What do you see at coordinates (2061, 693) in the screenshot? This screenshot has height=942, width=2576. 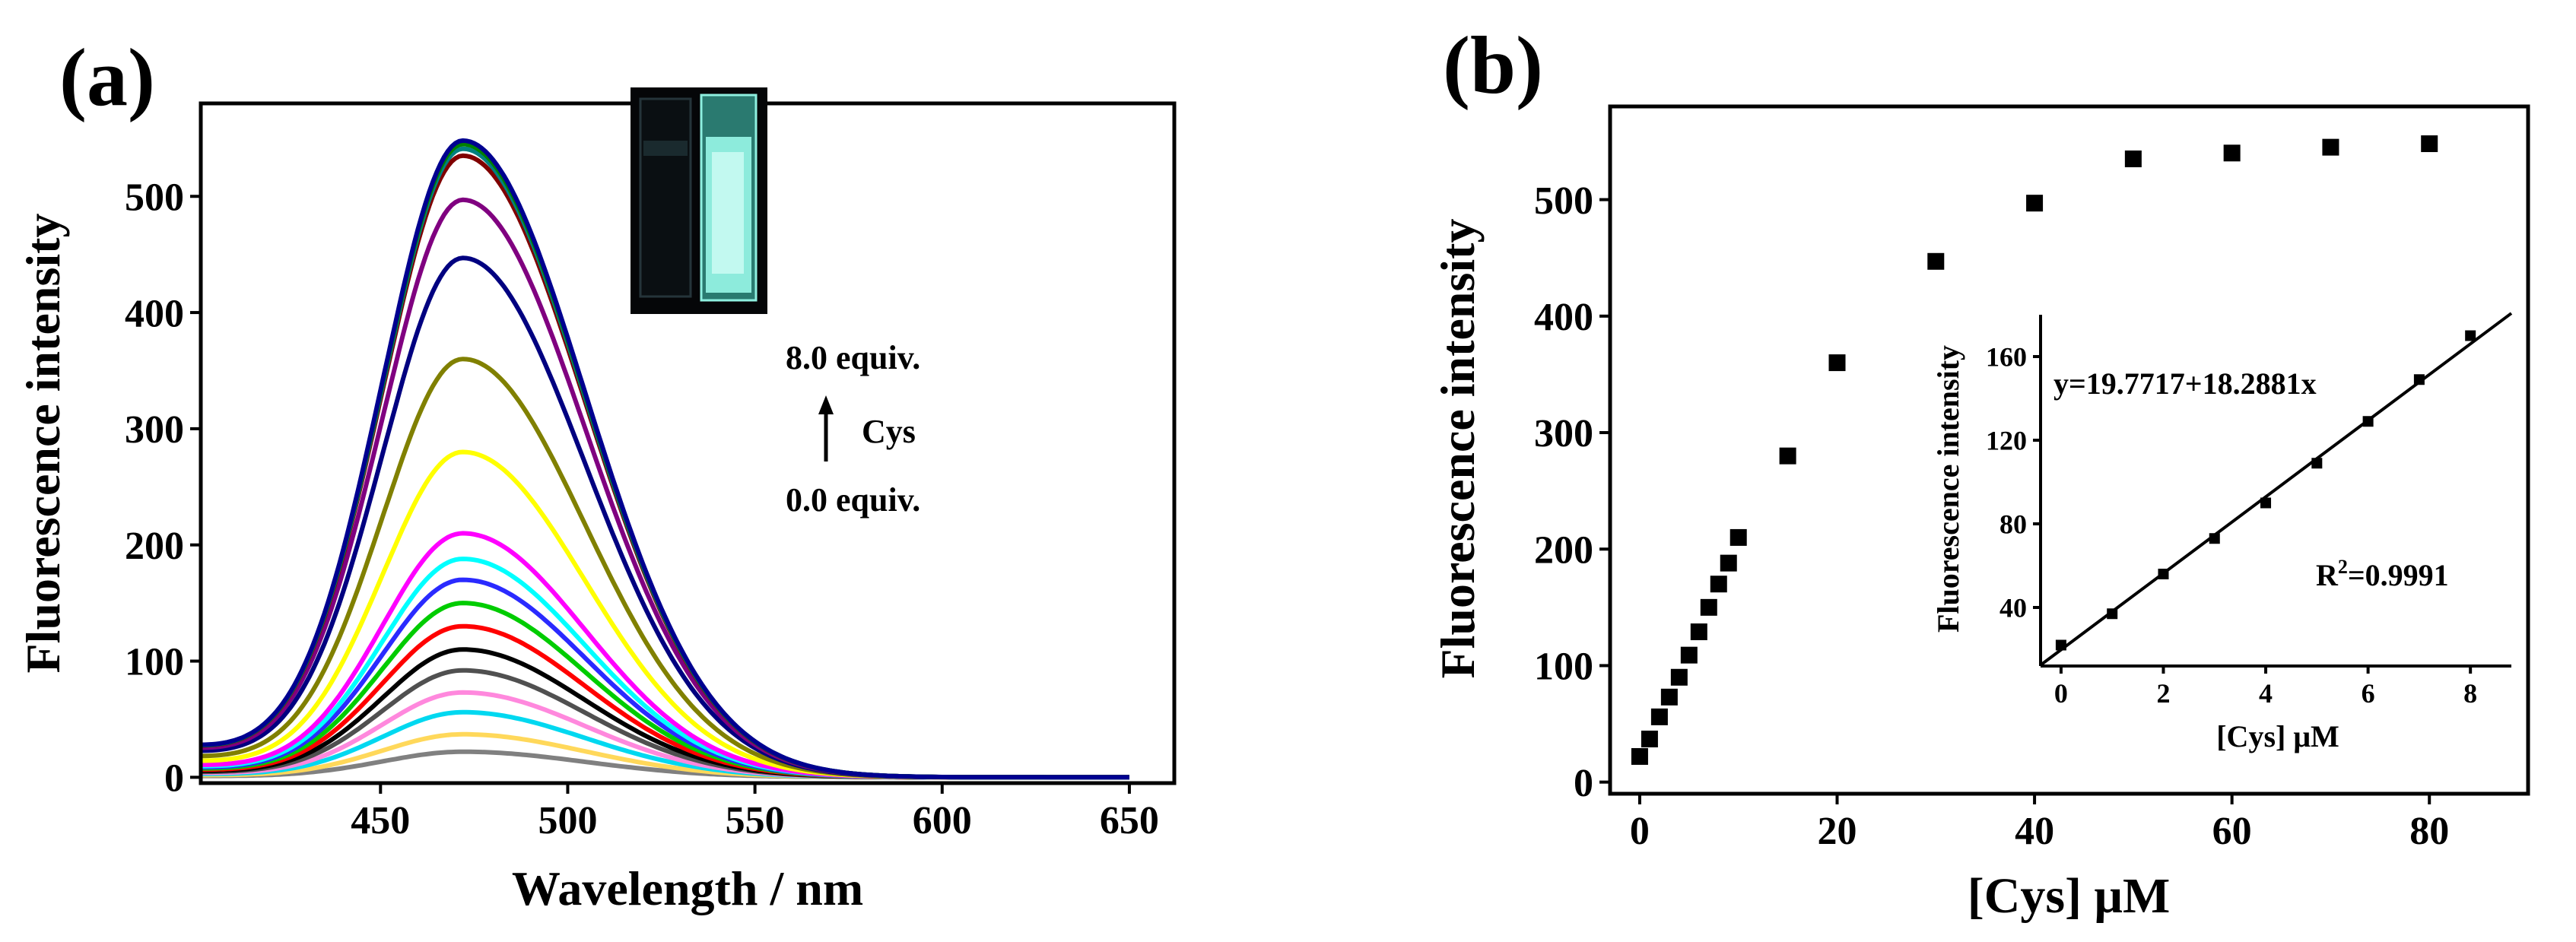 I see `inset-x-tick-label-0: 0` at bounding box center [2061, 693].